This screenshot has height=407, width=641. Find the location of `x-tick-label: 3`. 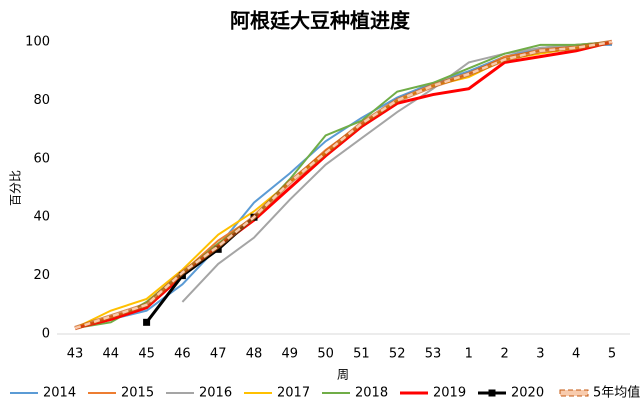

x-tick-label: 3 is located at coordinates (540, 354).